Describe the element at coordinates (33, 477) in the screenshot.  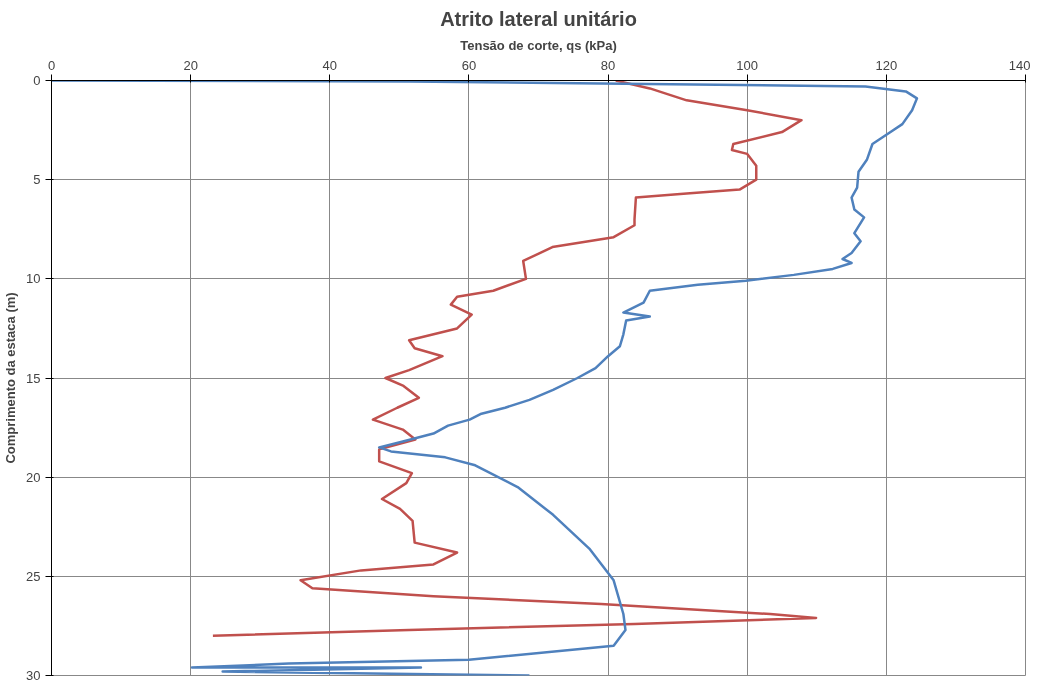
I see `y-tick-label: 20` at that location.